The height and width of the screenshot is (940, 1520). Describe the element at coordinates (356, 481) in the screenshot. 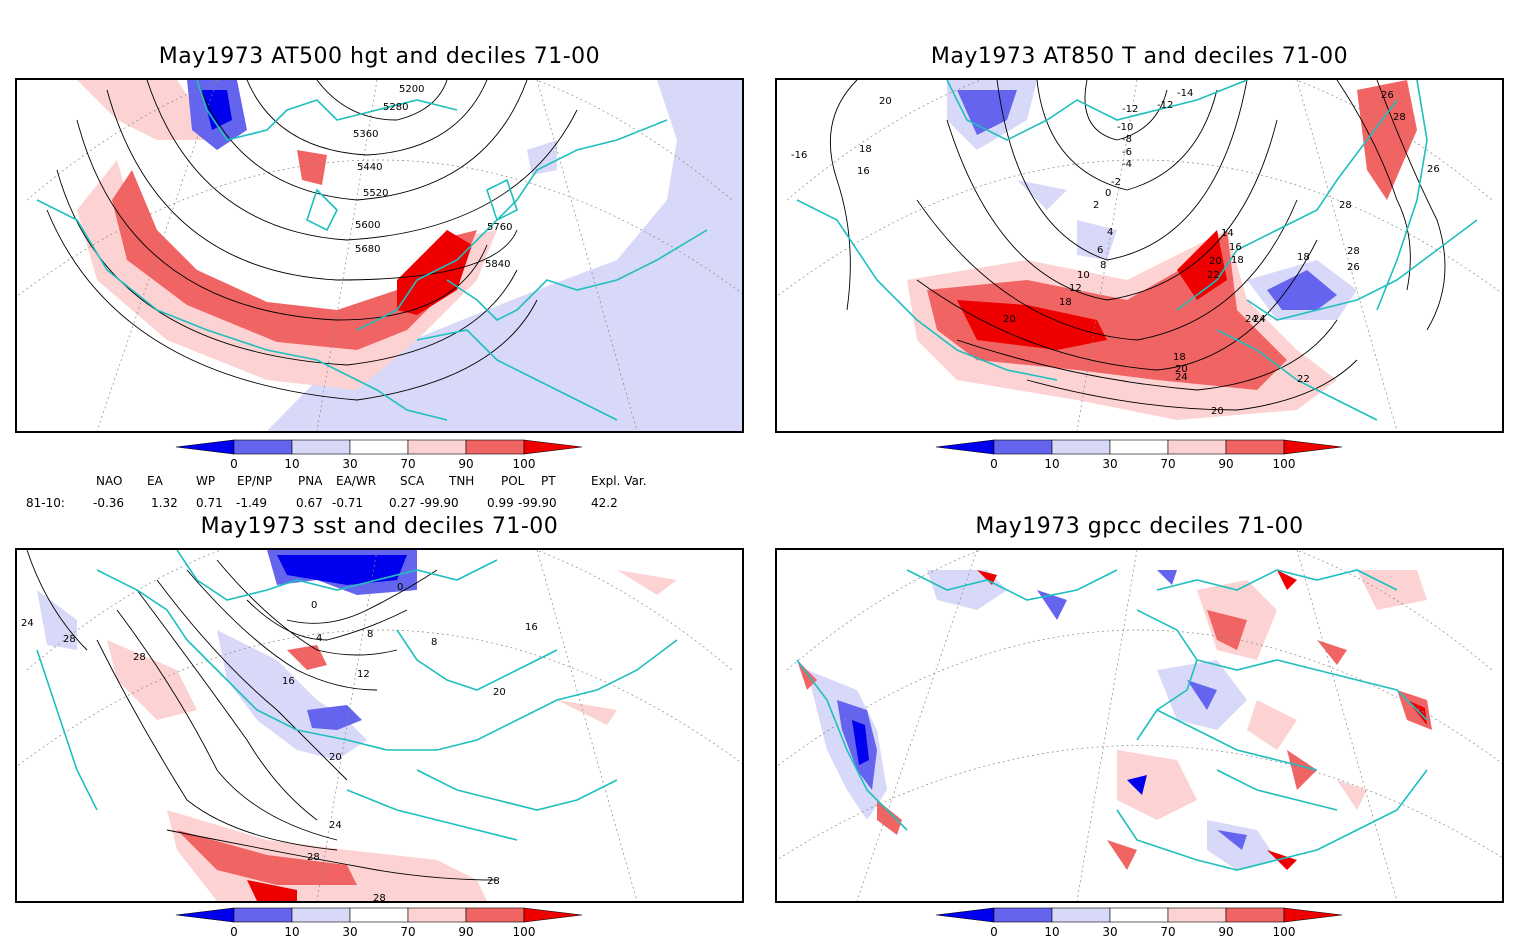

I see `index-header: EA/WR` at that location.